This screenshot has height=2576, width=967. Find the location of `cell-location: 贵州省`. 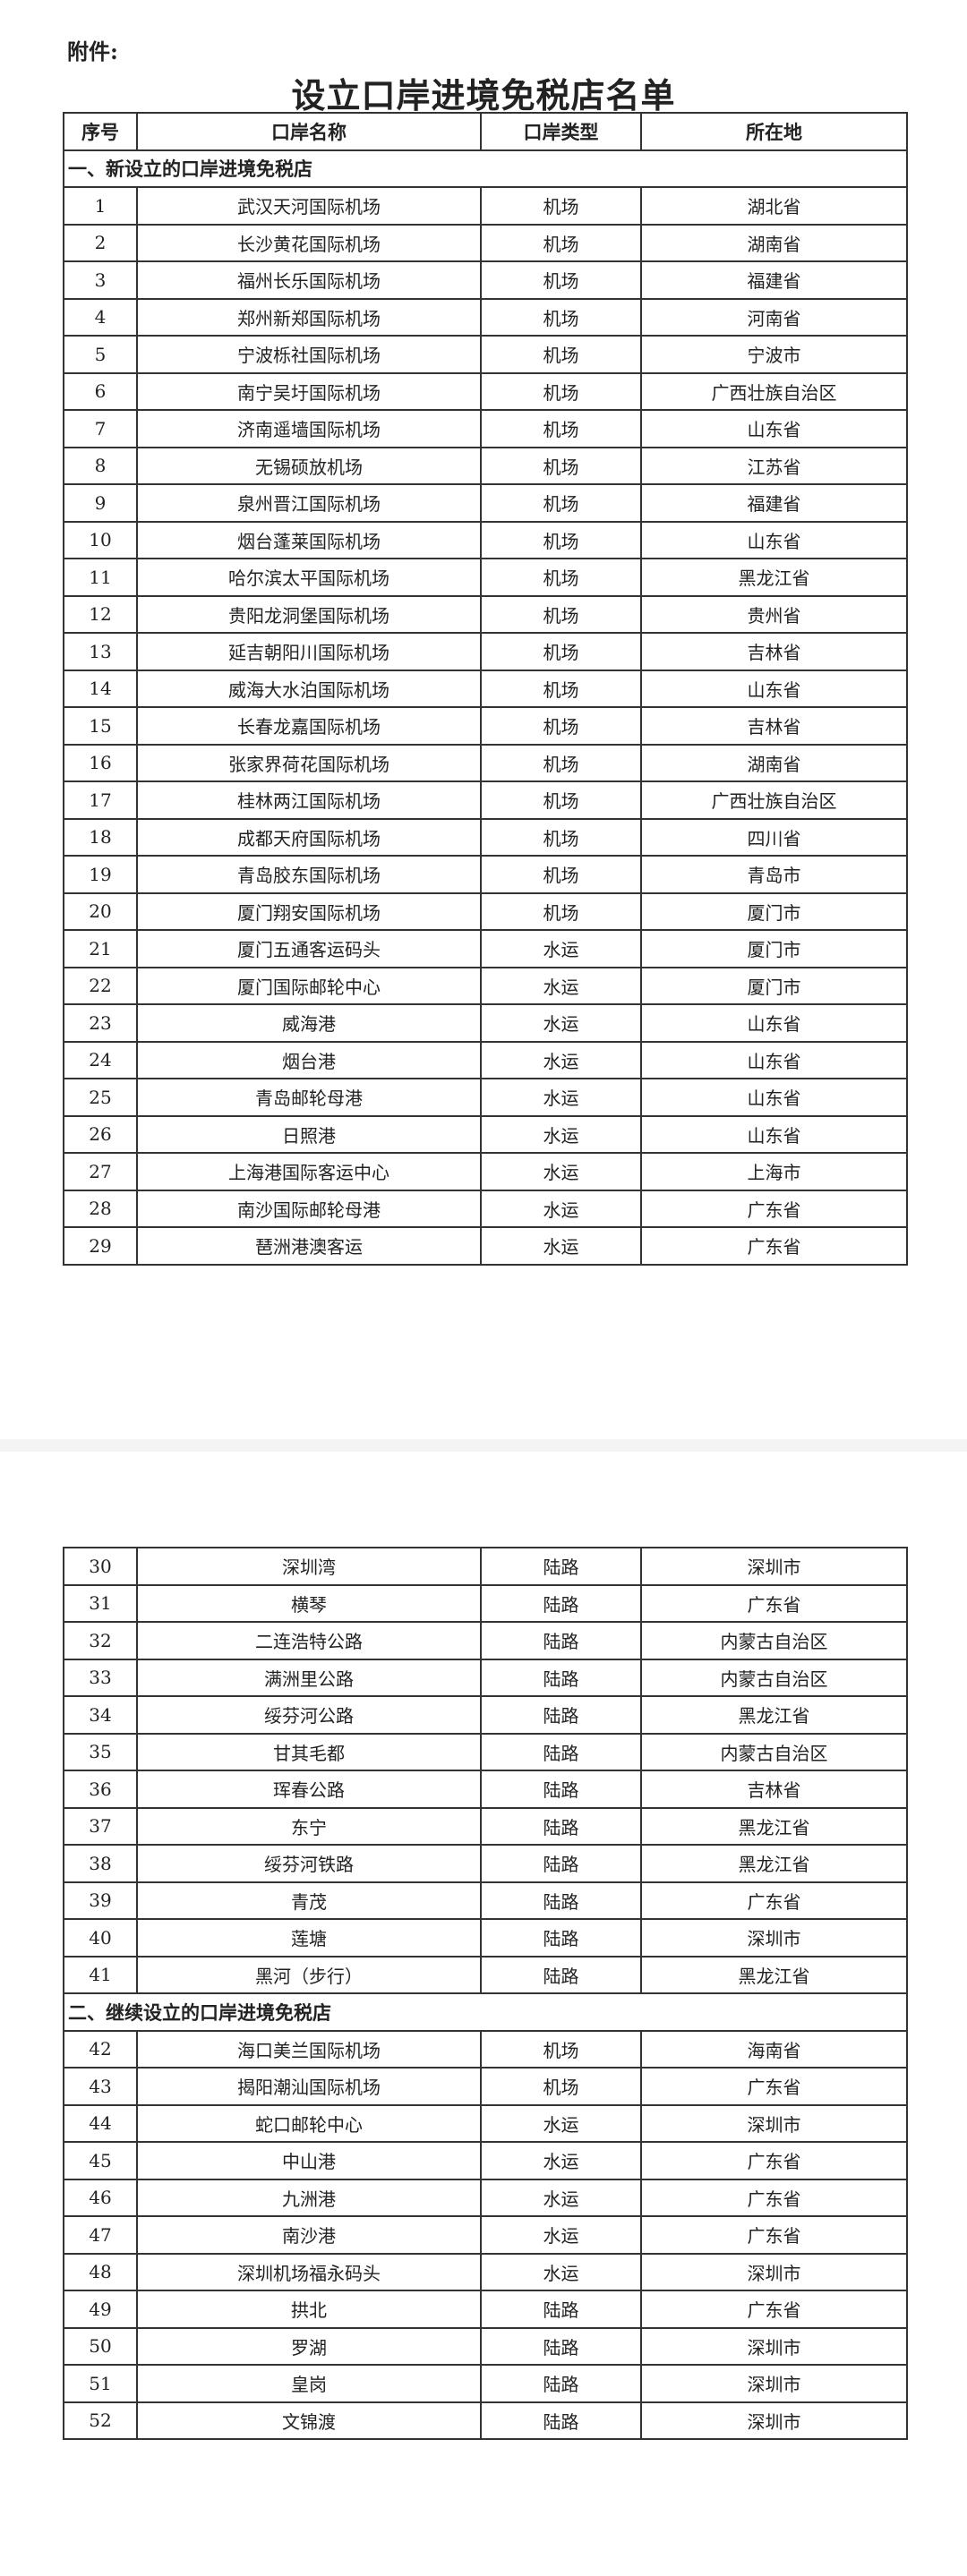

cell-location: 贵州省 is located at coordinates (774, 614).